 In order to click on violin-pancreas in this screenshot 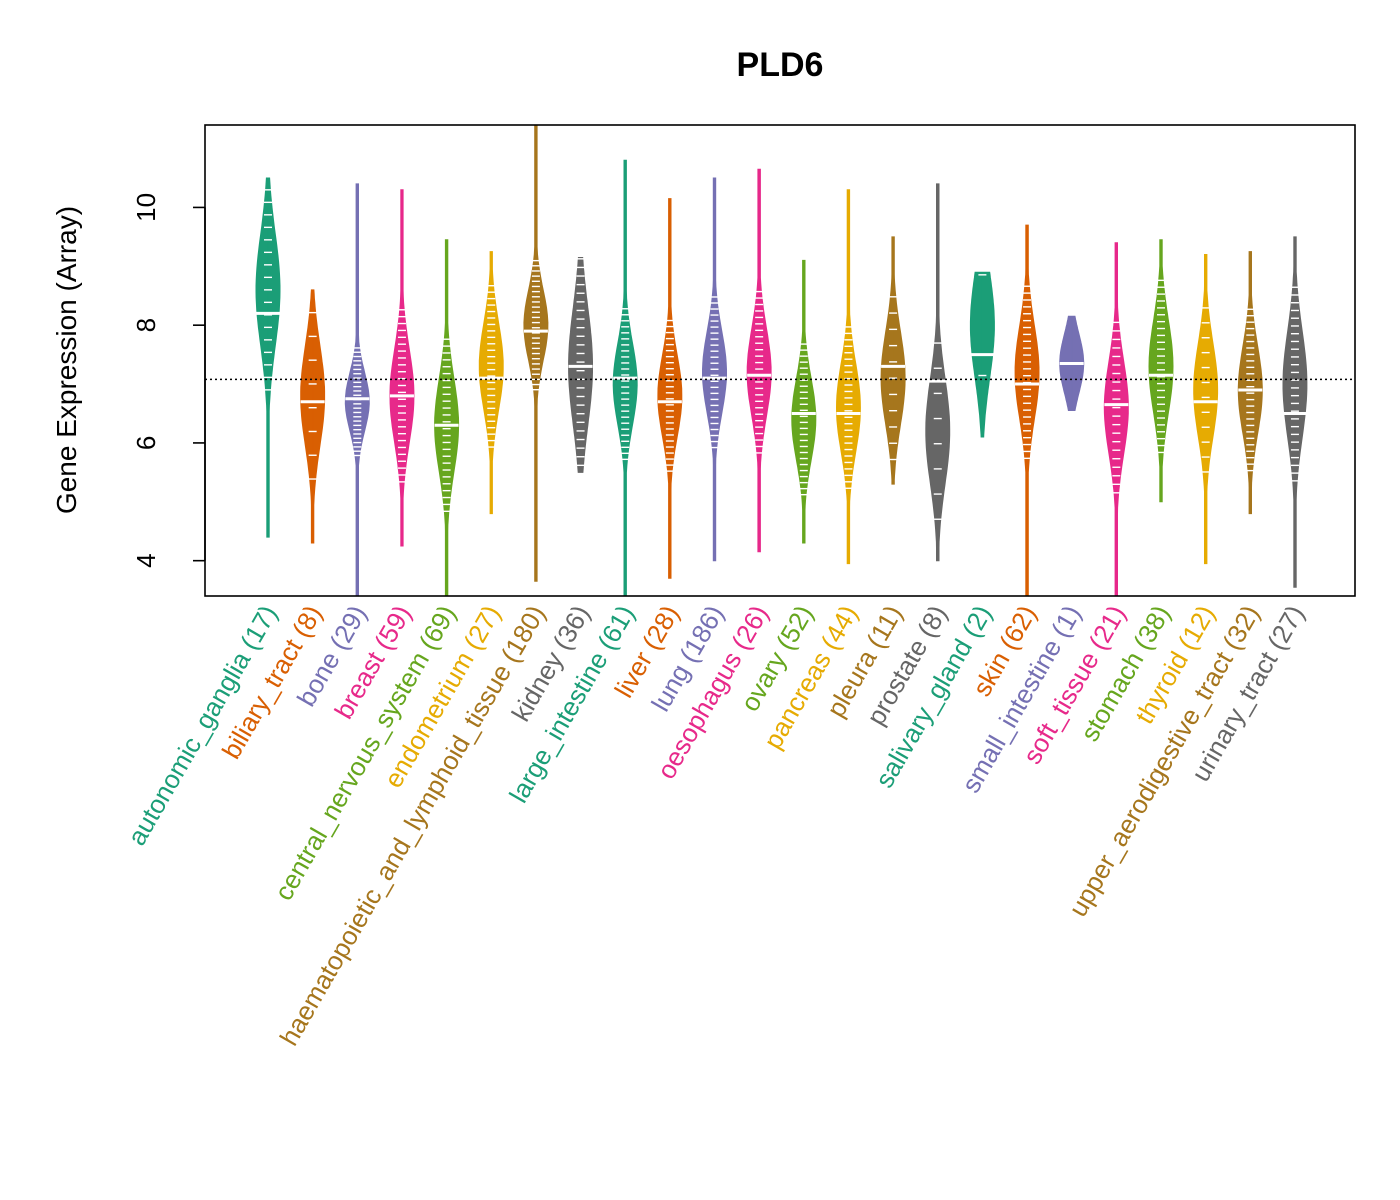, I will do `click(848, 377)`.